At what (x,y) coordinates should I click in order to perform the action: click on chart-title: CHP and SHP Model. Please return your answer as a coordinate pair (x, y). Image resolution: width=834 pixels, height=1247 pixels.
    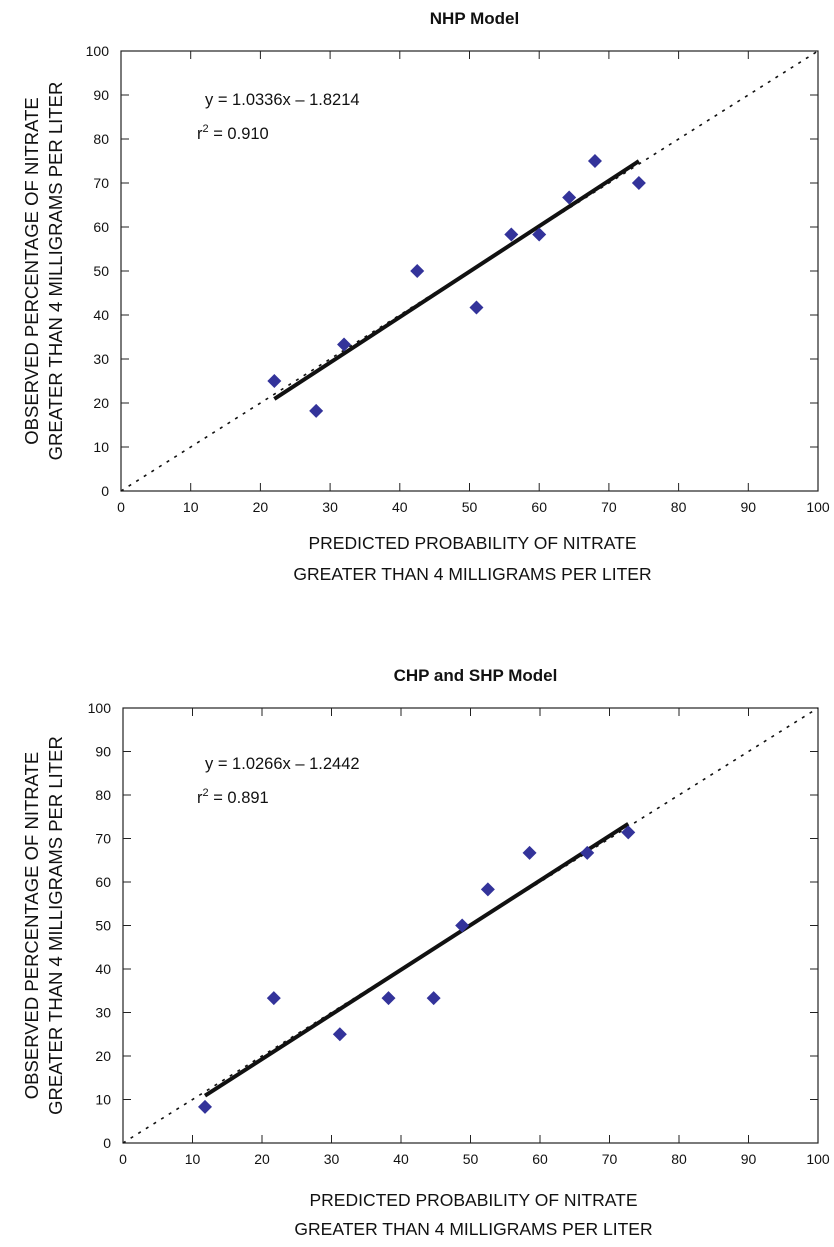
    Looking at the image, I should click on (476, 675).